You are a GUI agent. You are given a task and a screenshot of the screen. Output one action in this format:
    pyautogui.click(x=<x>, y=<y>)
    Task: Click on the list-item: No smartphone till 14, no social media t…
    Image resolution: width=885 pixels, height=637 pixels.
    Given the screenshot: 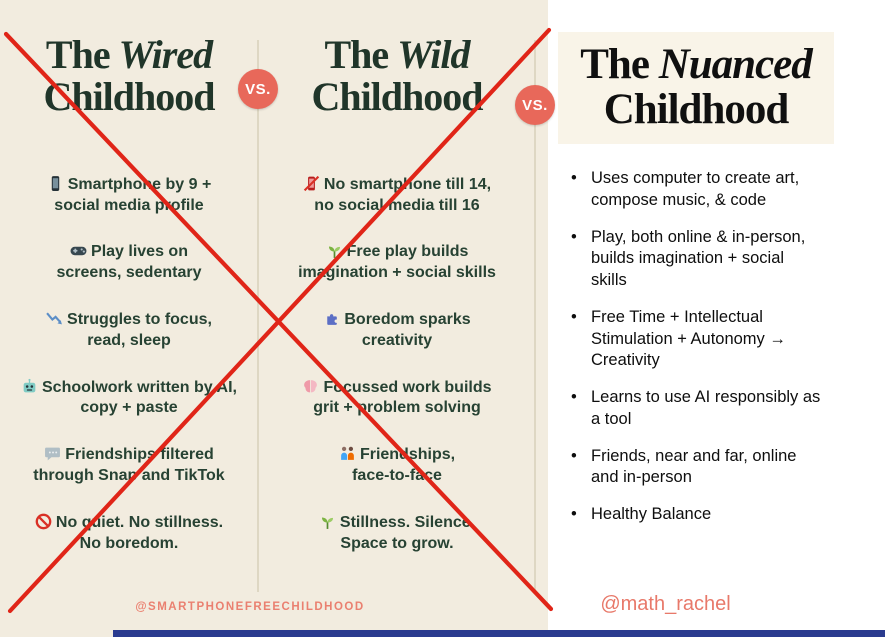 What is the action you would take?
    pyautogui.click(x=397, y=196)
    